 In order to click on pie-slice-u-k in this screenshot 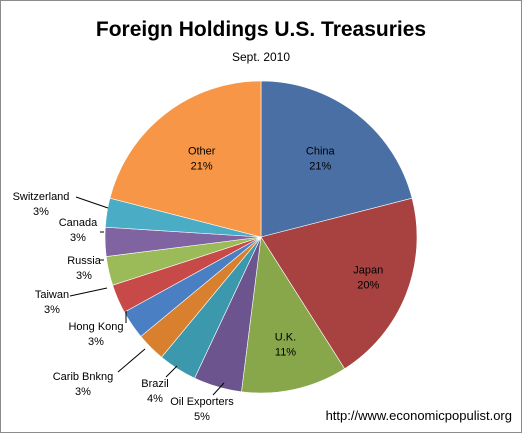, I will do `click(293, 315)`.